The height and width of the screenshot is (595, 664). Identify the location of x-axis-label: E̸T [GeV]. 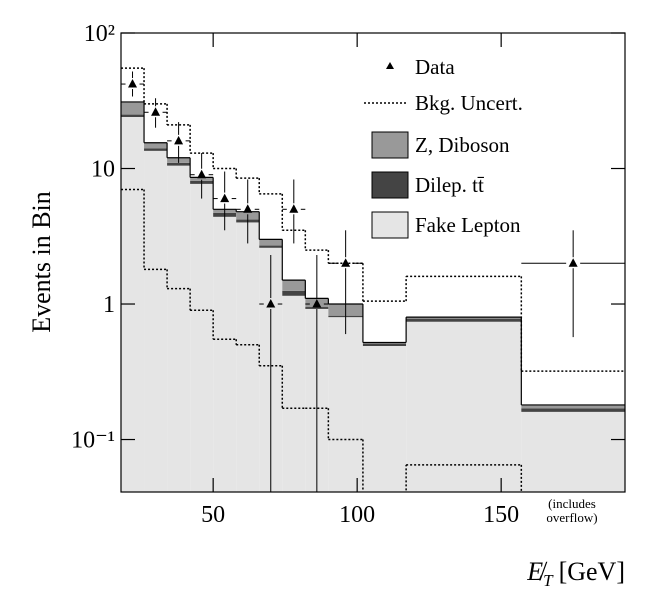
(575, 573).